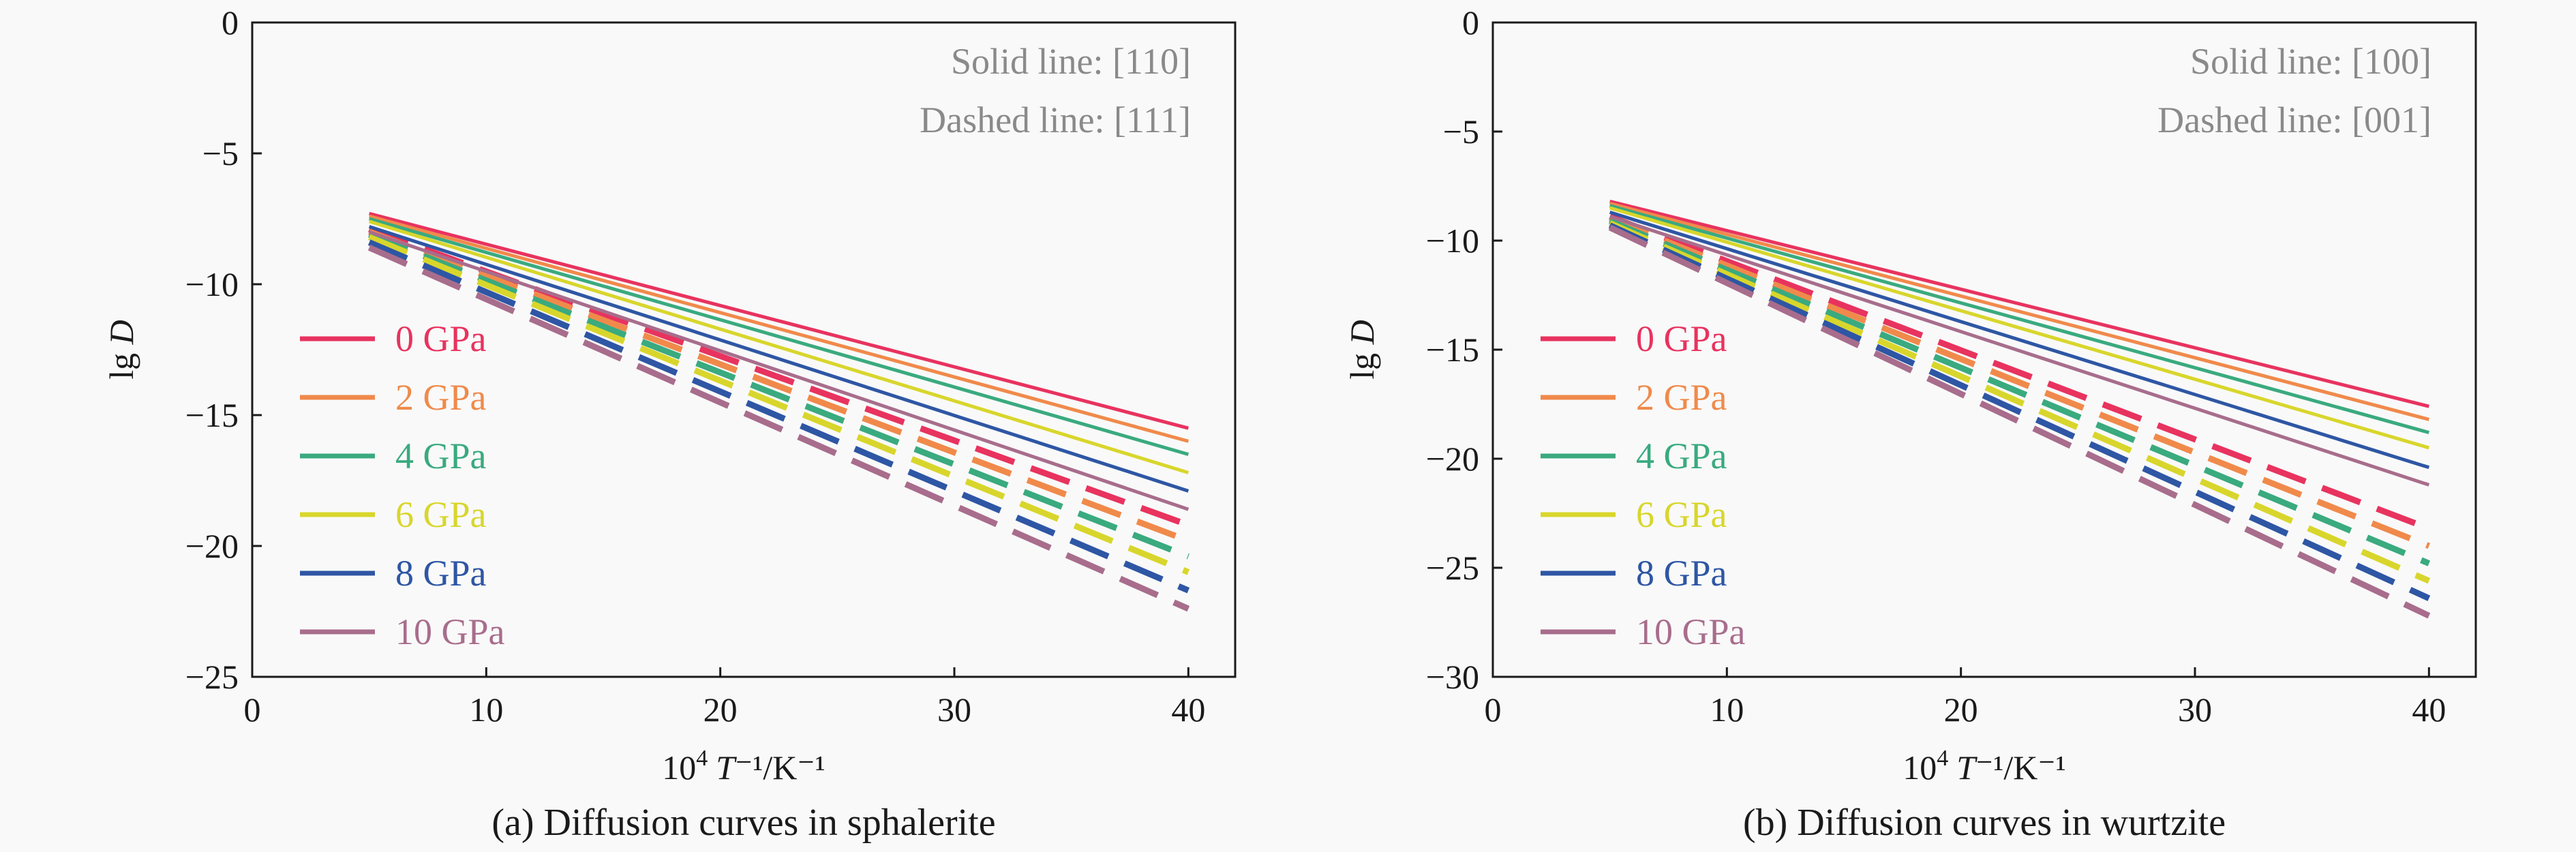 This screenshot has height=852, width=2576. I want to click on panel-caption: (b) Diffusion curves in wurtzite, so click(1984, 823).